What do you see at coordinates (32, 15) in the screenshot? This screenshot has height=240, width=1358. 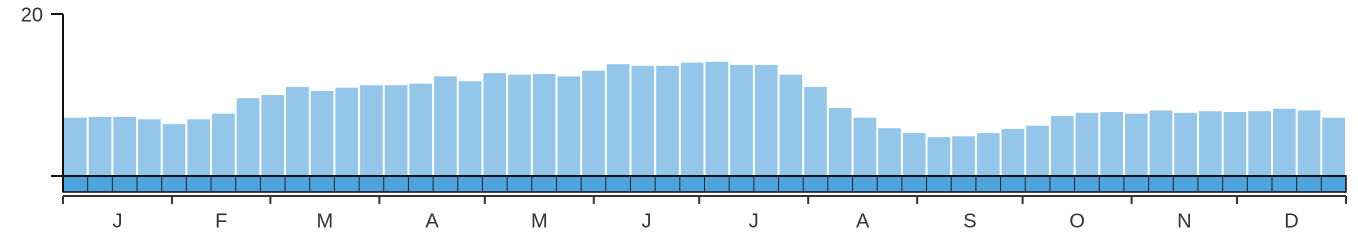 I see `y-tick-label: 20` at bounding box center [32, 15].